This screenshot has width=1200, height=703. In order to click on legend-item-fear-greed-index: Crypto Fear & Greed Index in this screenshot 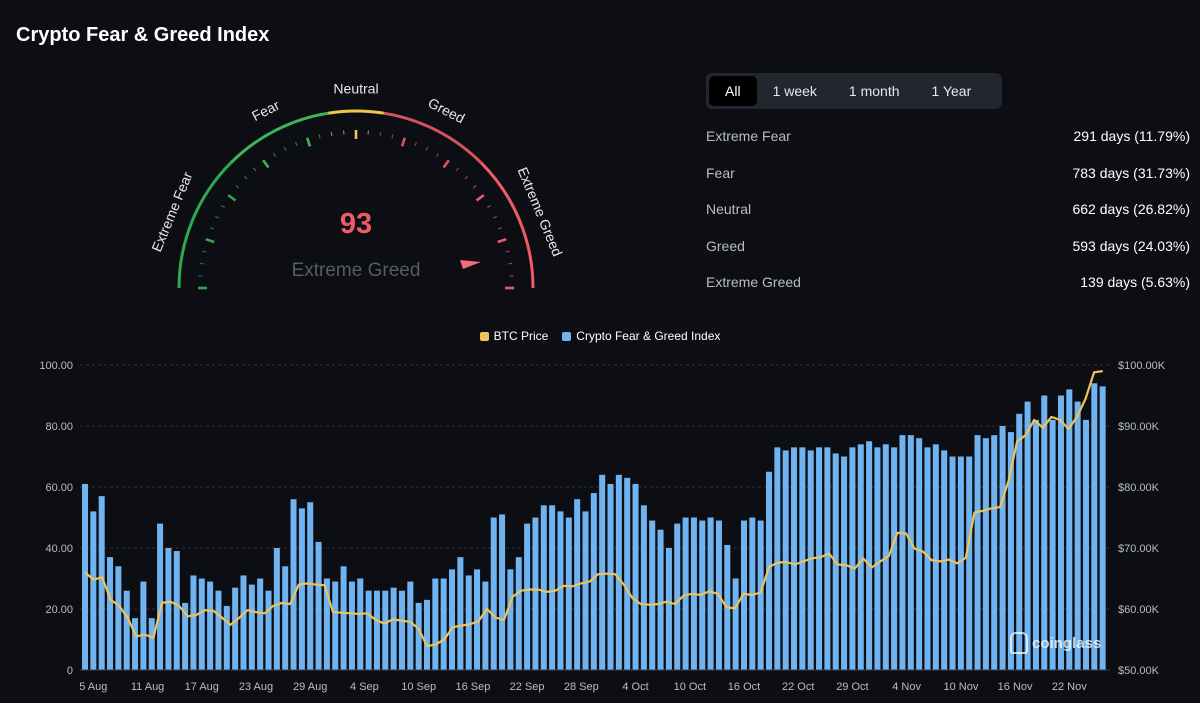, I will do `click(641, 336)`.